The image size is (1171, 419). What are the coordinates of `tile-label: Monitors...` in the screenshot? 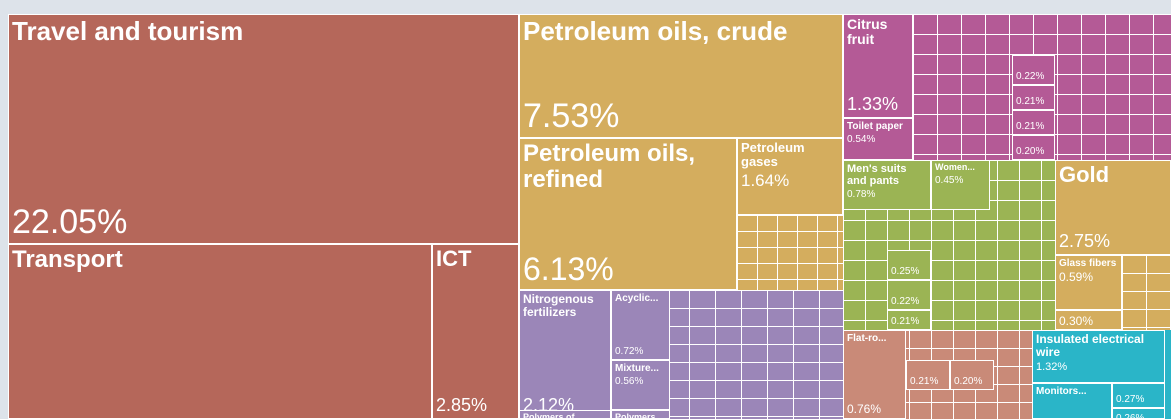 It's located at (1061, 391).